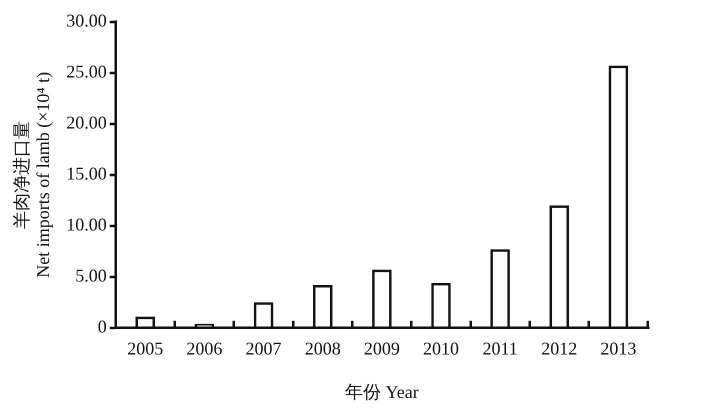 This screenshot has width=716, height=416. I want to click on x-tick-label: 2009, so click(382, 348).